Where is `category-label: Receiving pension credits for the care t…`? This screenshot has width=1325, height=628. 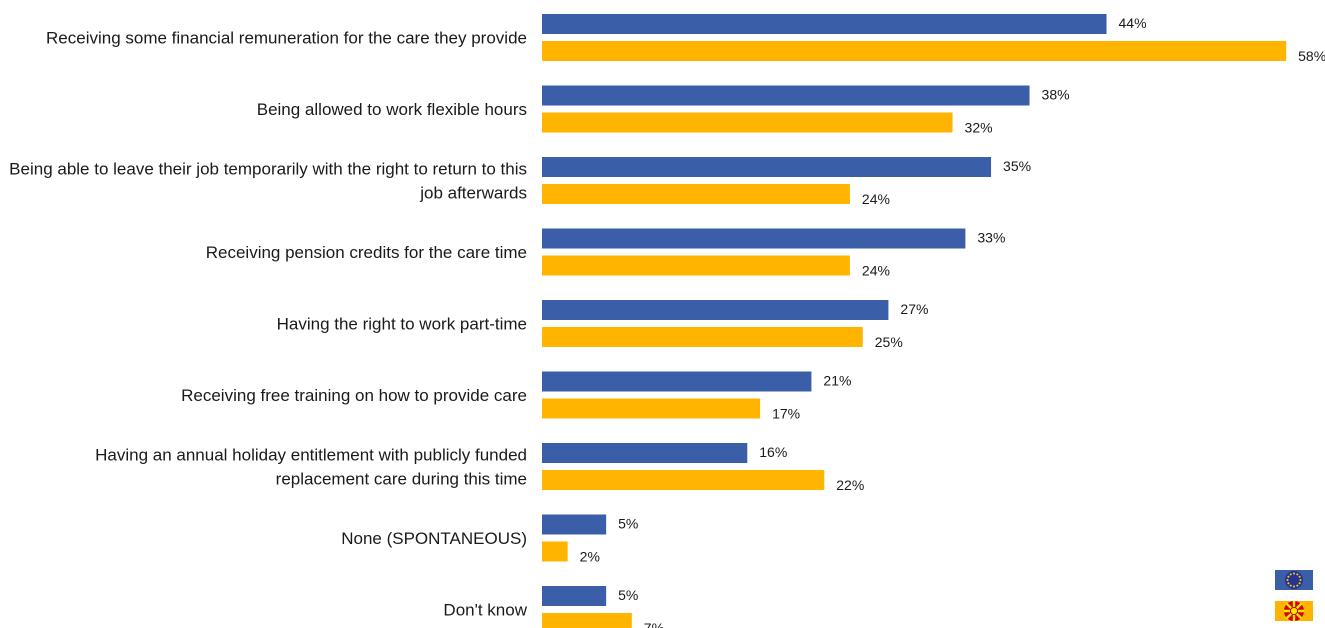 category-label: Receiving pension credits for the care t… is located at coordinates (366, 252).